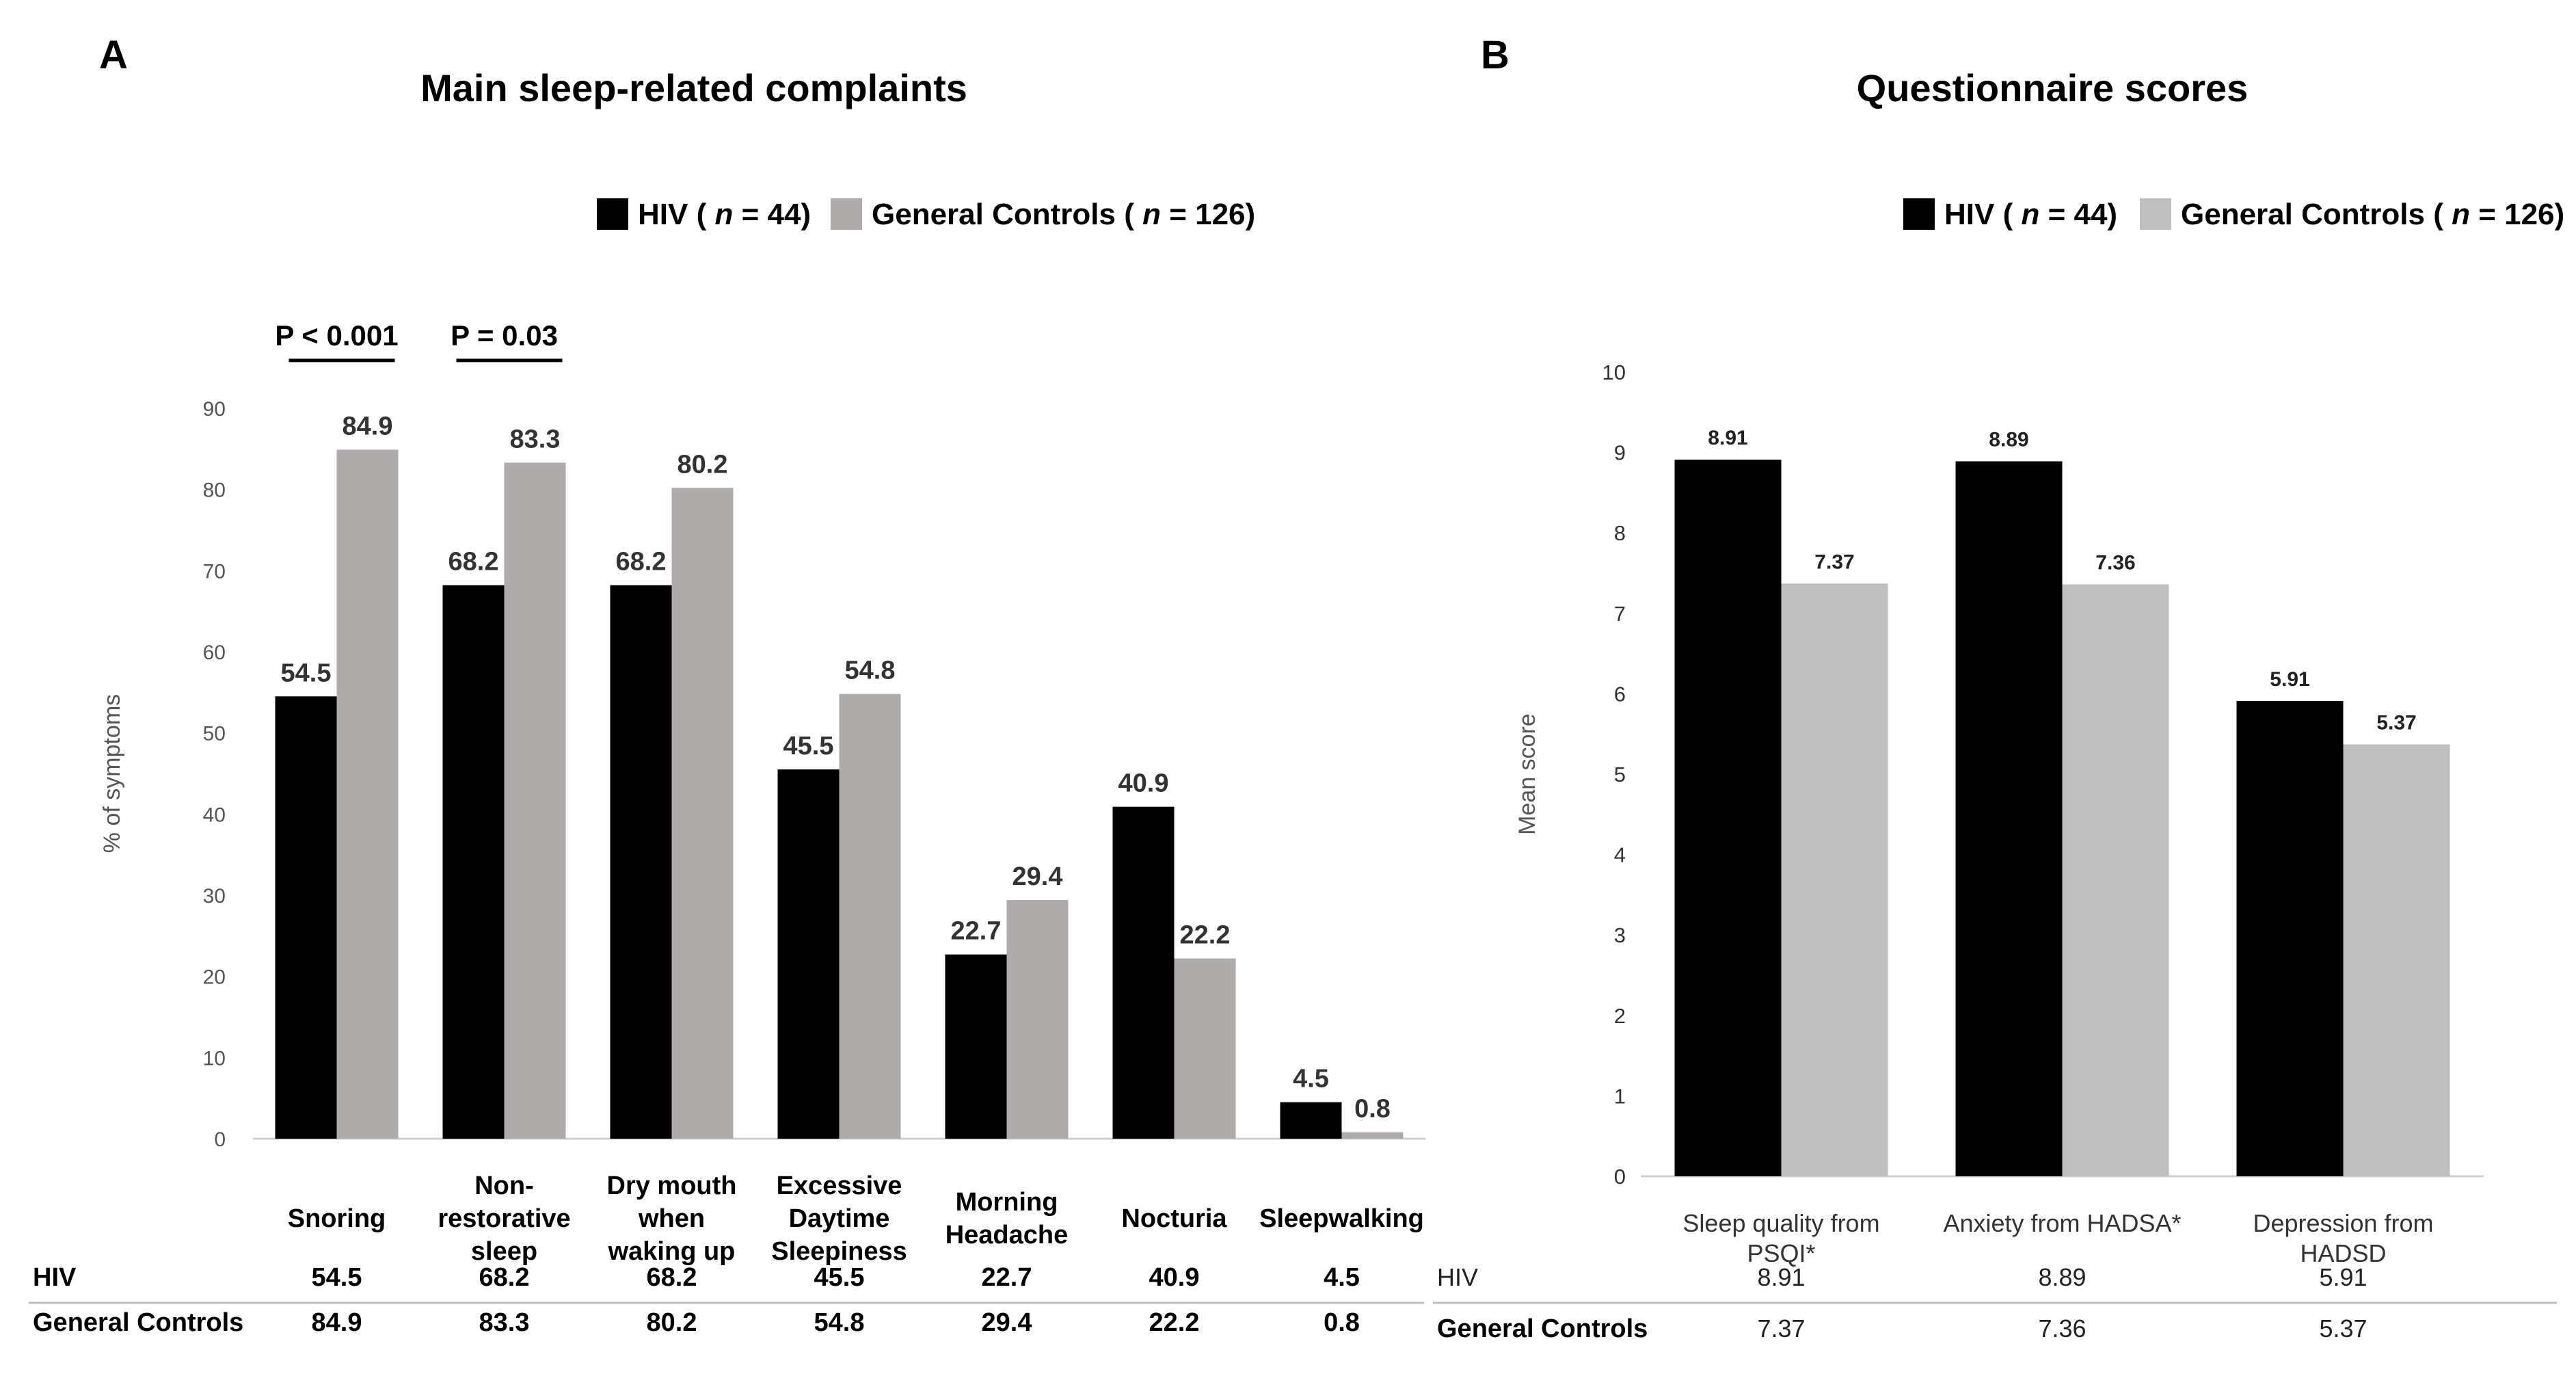 Image resolution: width=2576 pixels, height=1376 pixels. I want to click on category-label-0-1-2: sleep, so click(504, 1251).